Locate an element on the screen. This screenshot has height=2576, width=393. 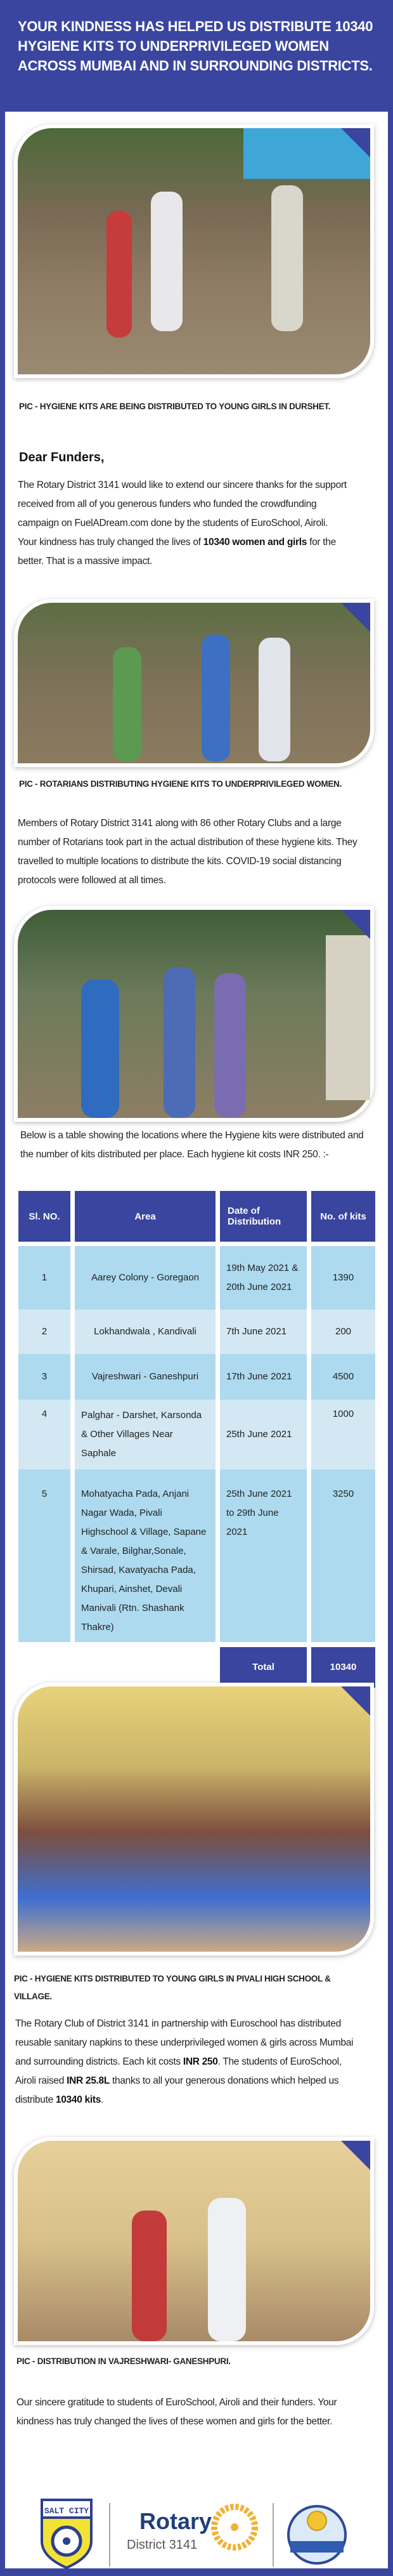
photo-durshet is located at coordinates (194, 251).